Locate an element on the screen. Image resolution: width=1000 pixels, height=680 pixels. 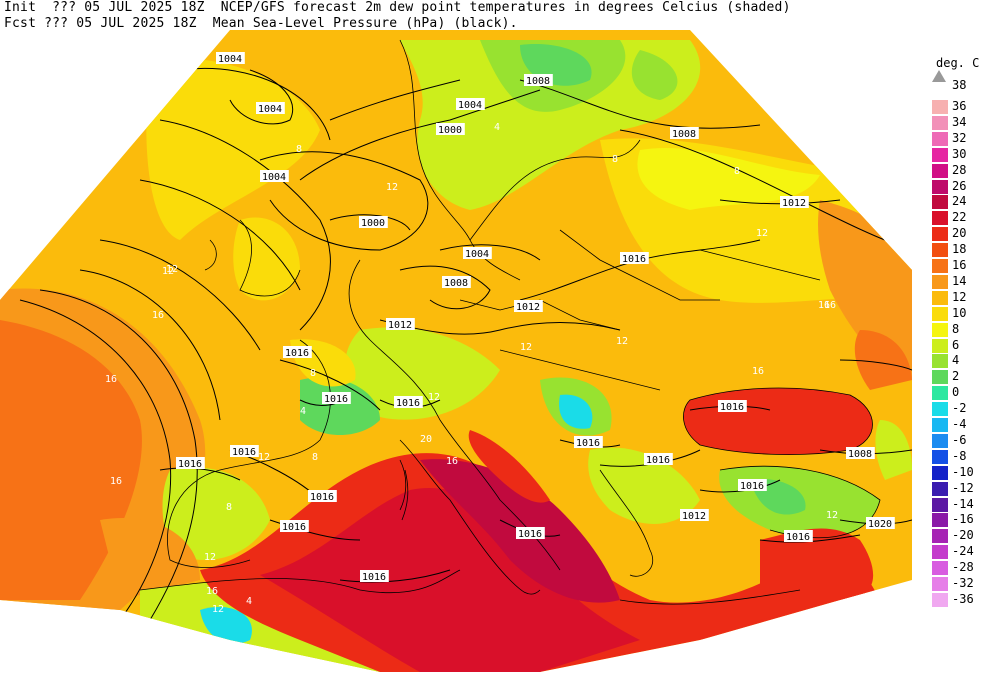
isobar-label: 1000 is located at coordinates (373, 222).